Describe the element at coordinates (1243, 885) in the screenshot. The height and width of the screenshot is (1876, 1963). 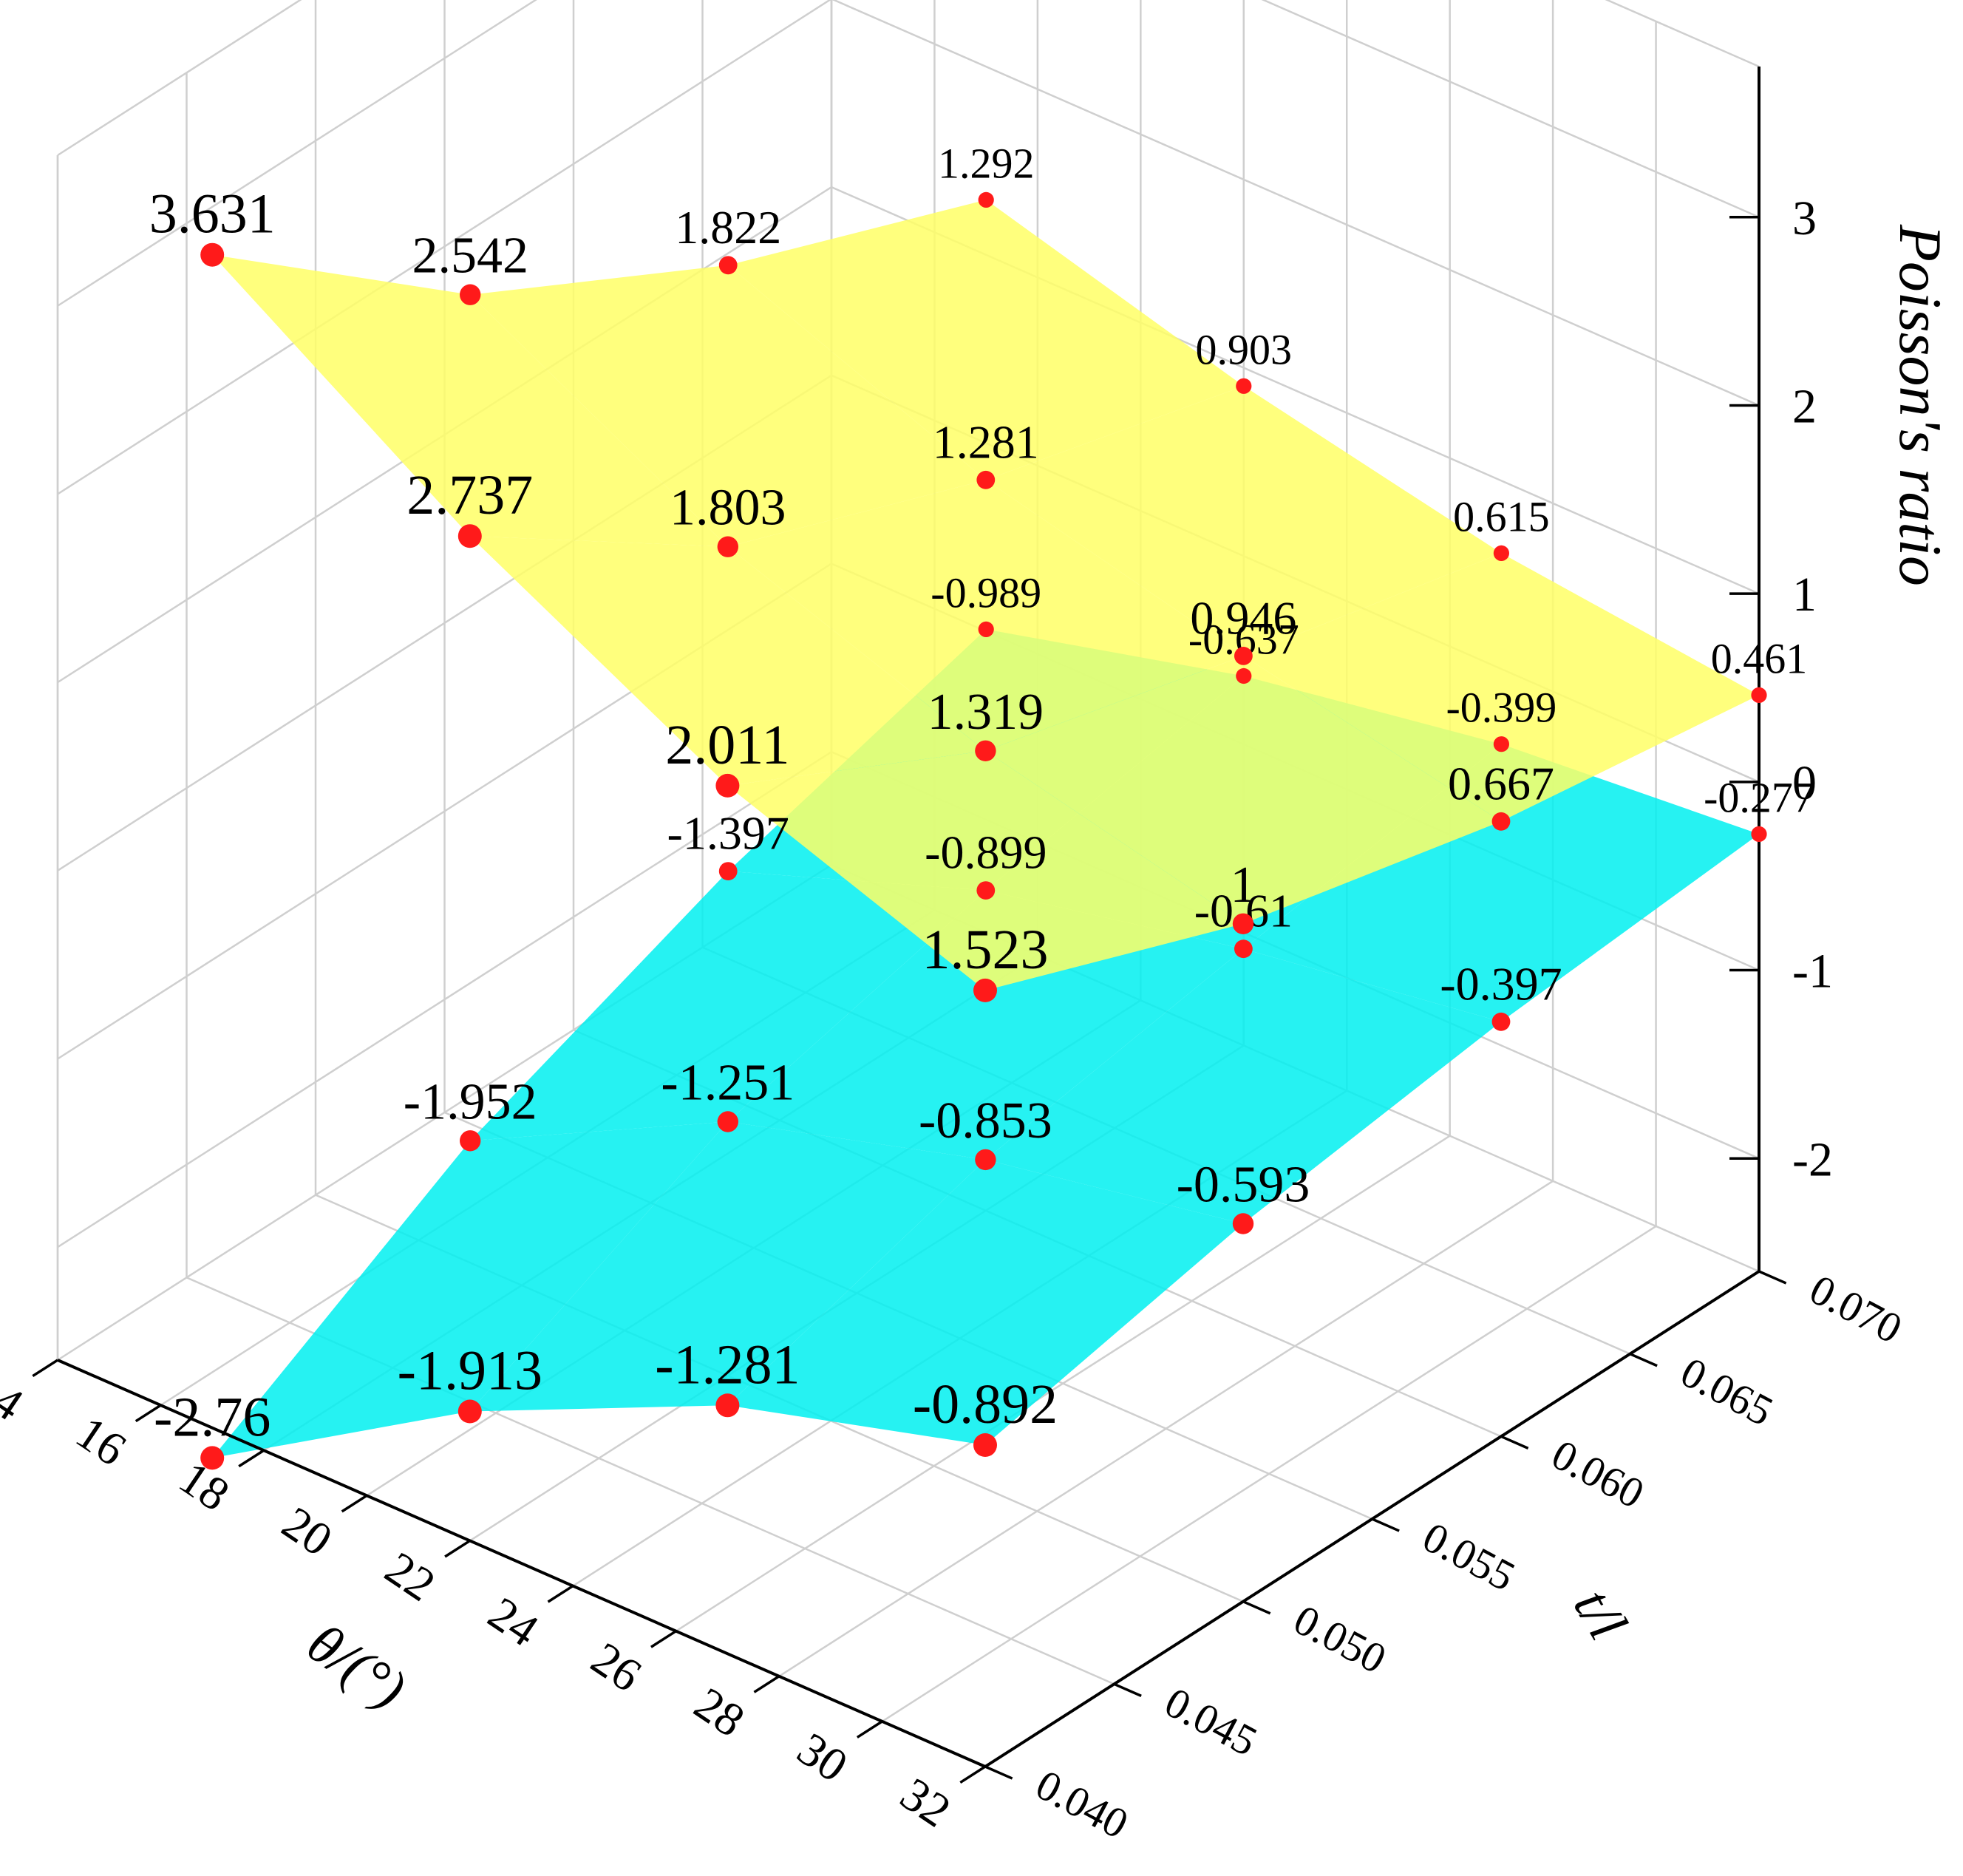
I see `data-label: 1` at that location.